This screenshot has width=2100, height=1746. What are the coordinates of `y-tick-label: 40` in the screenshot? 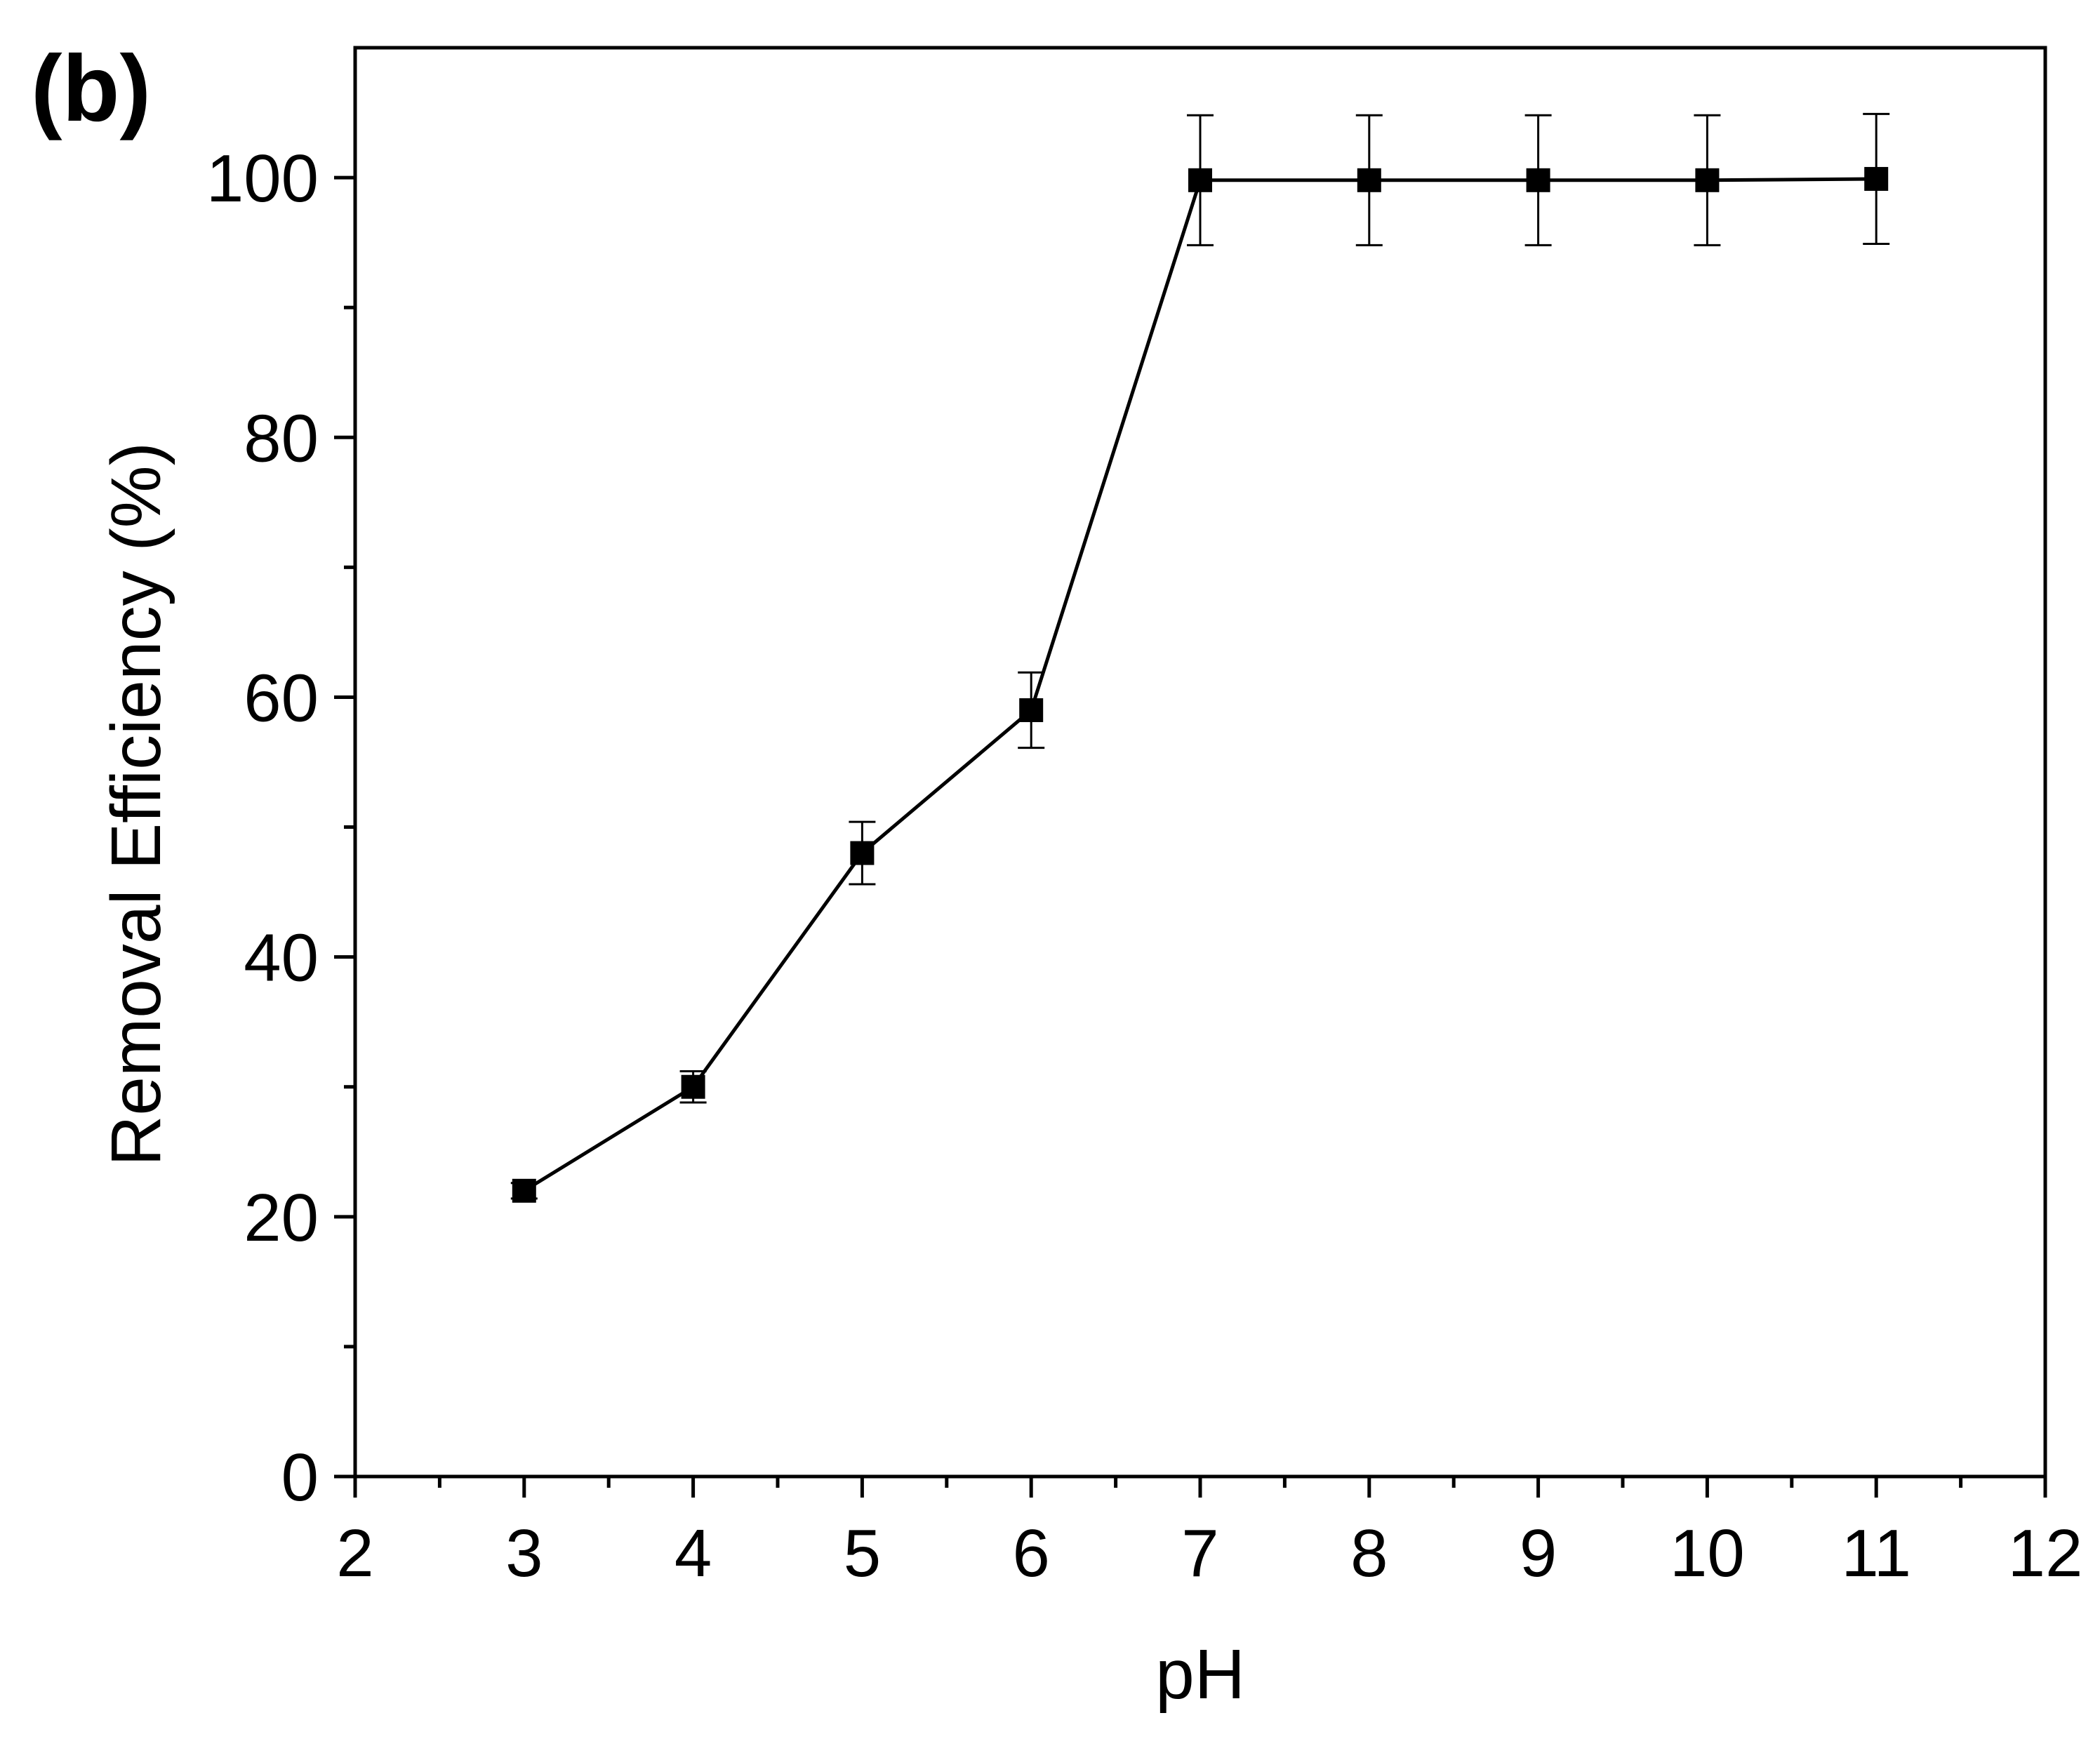 It's located at (281, 958).